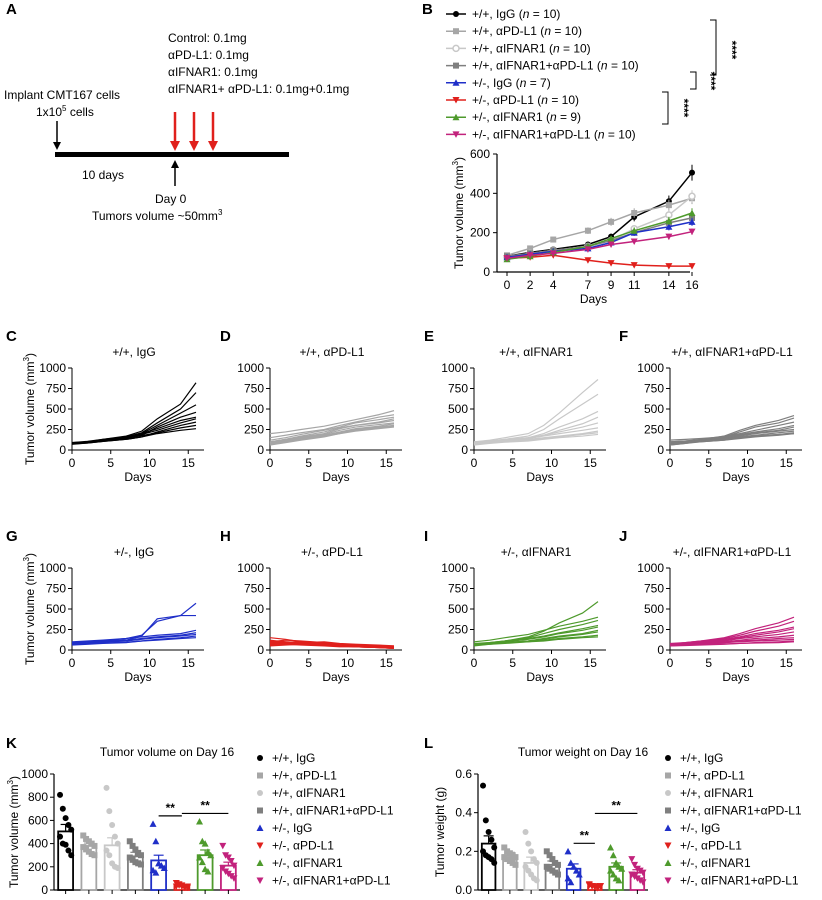 This screenshot has height=900, width=822. What do you see at coordinates (79, 112) in the screenshot?
I see `cells-unit: cells` at bounding box center [79, 112].